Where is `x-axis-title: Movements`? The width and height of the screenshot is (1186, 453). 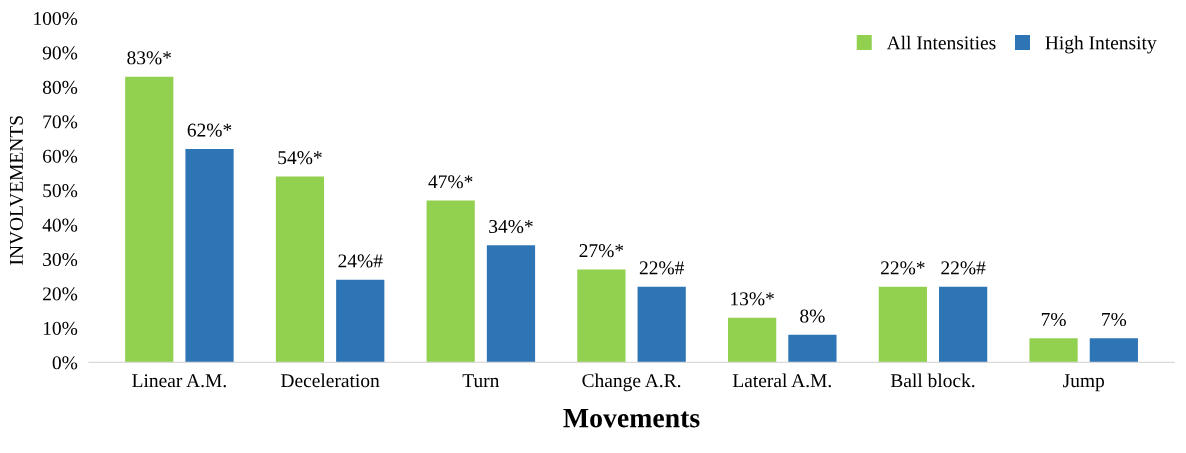 x-axis-title: Movements is located at coordinates (631, 418).